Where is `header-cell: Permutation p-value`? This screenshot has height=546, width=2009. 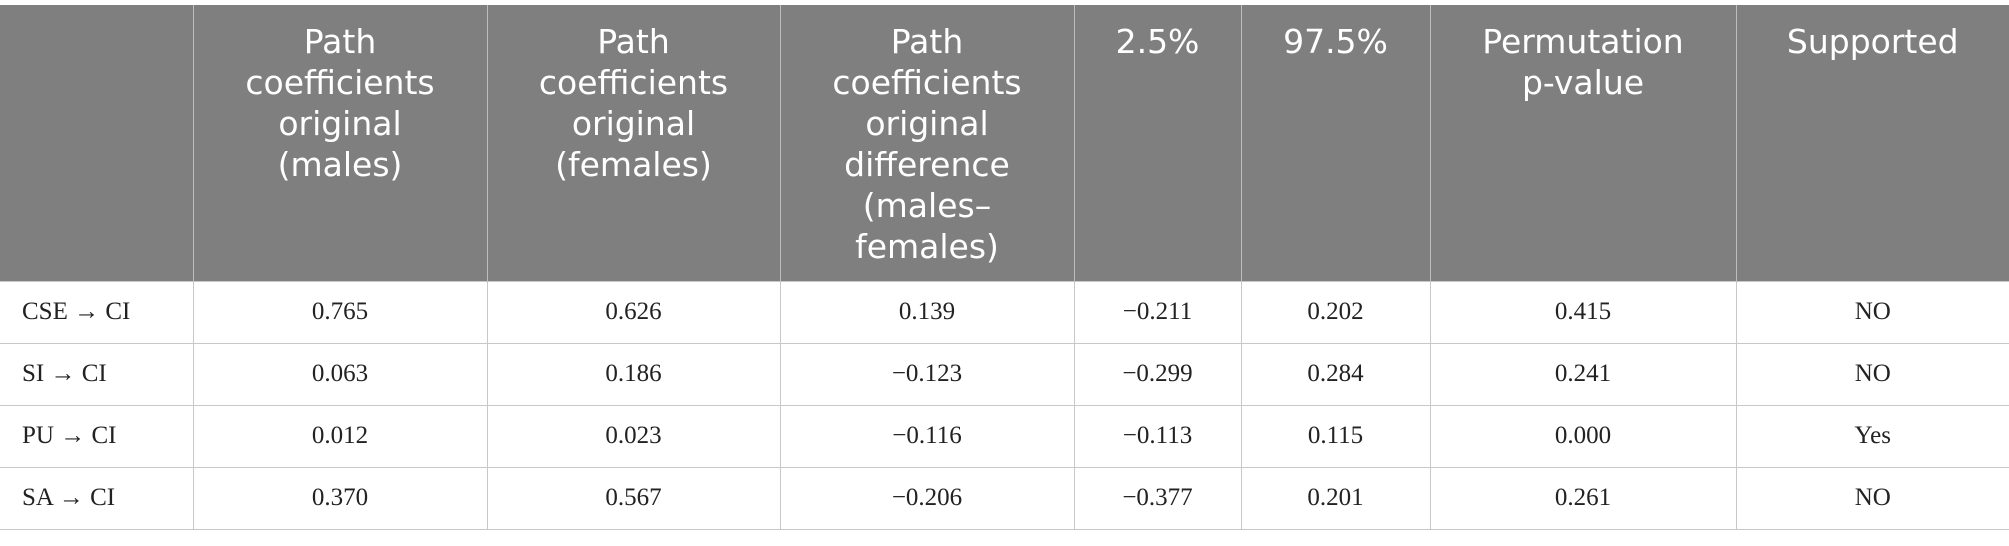
header-cell: Permutation p-value is located at coordinates (1582, 143).